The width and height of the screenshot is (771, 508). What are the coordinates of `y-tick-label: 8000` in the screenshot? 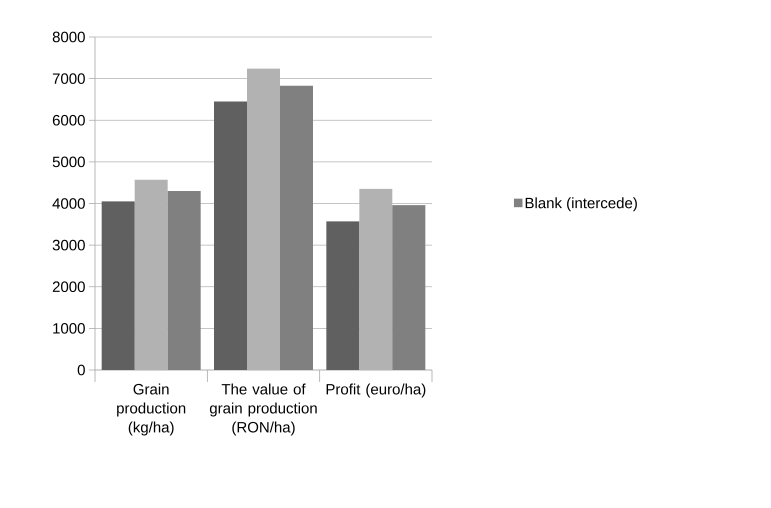 It's located at (68, 37).